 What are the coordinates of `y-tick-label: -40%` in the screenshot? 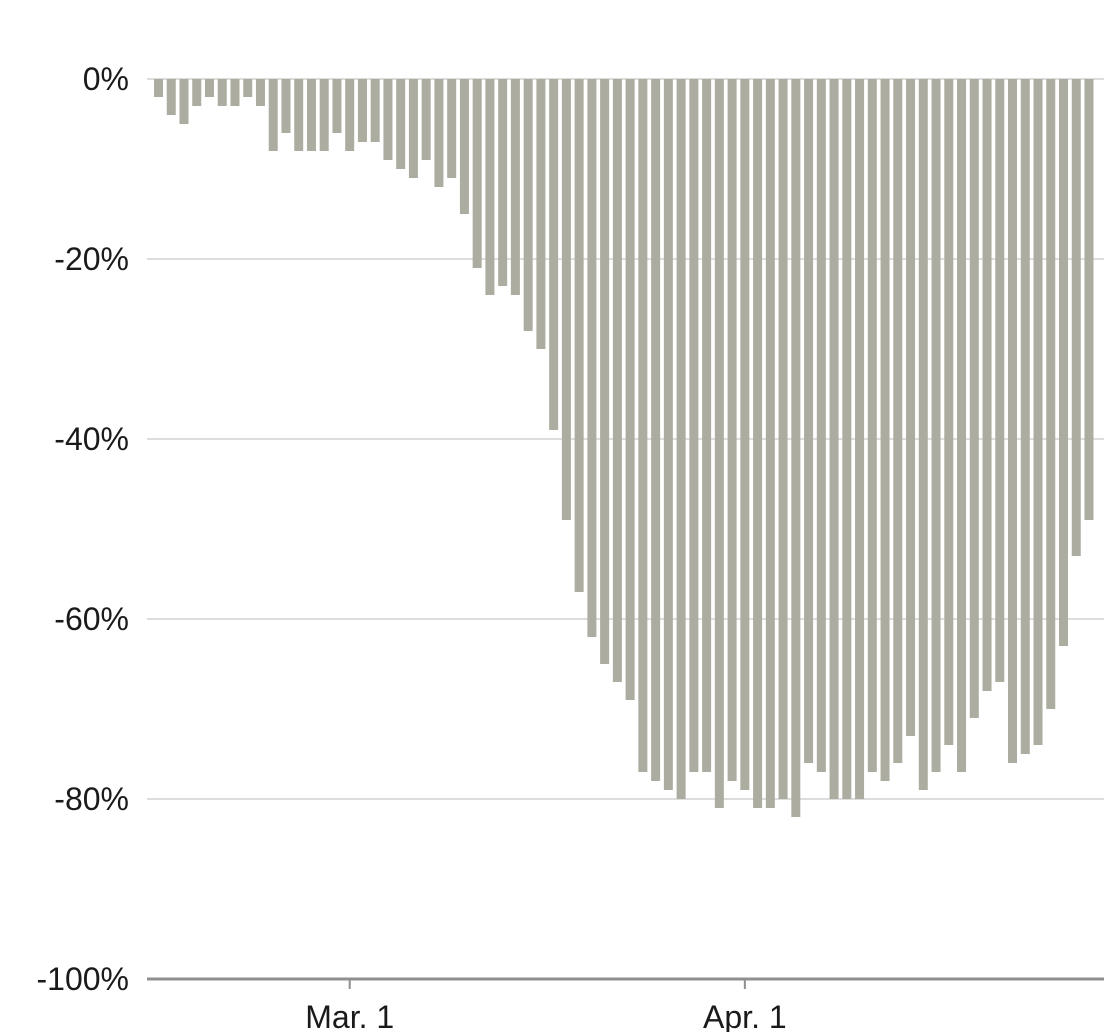 It's located at (91, 439).